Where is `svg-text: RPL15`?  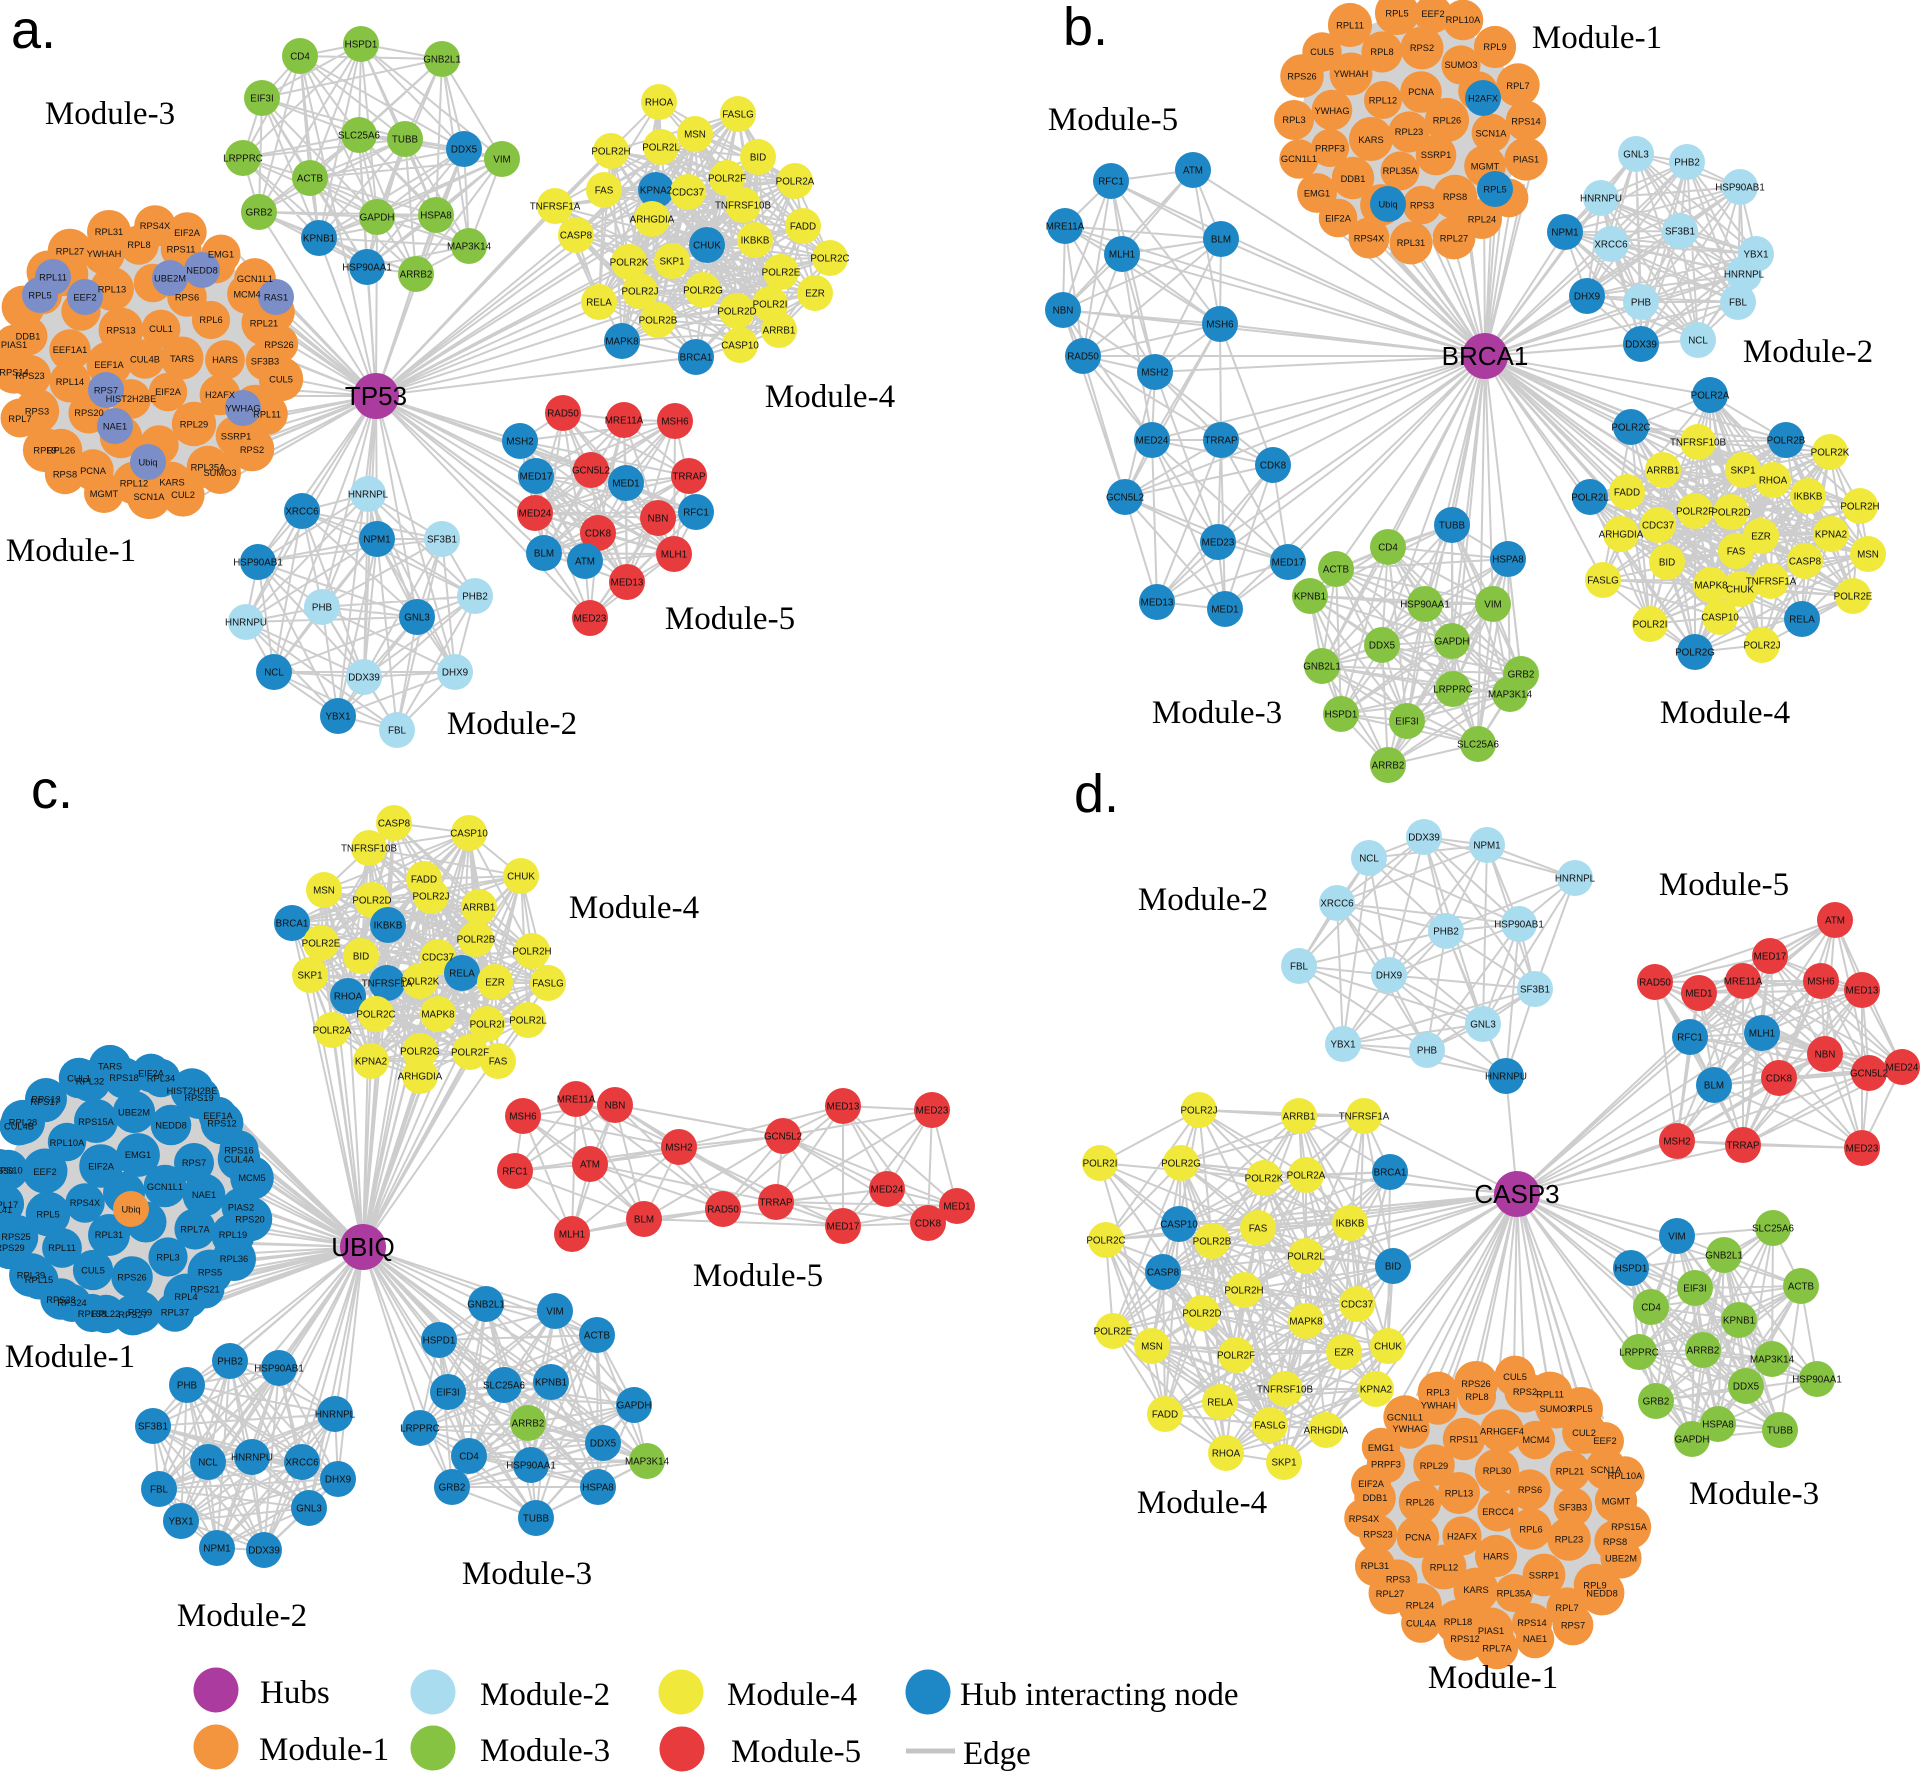
svg-text: RPL15 is located at coordinates (39, 1280).